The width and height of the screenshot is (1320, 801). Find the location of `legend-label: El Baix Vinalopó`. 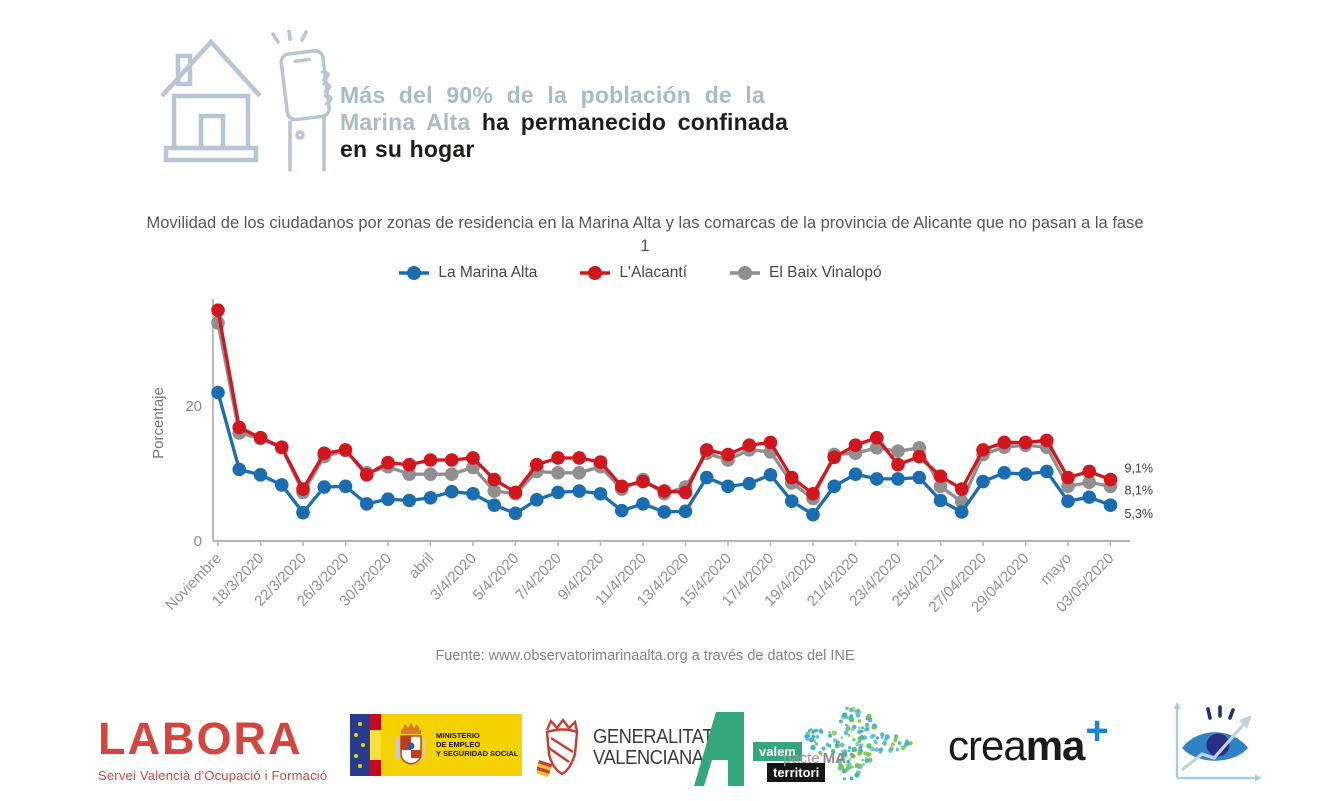

legend-label: El Baix Vinalopó is located at coordinates (825, 272).